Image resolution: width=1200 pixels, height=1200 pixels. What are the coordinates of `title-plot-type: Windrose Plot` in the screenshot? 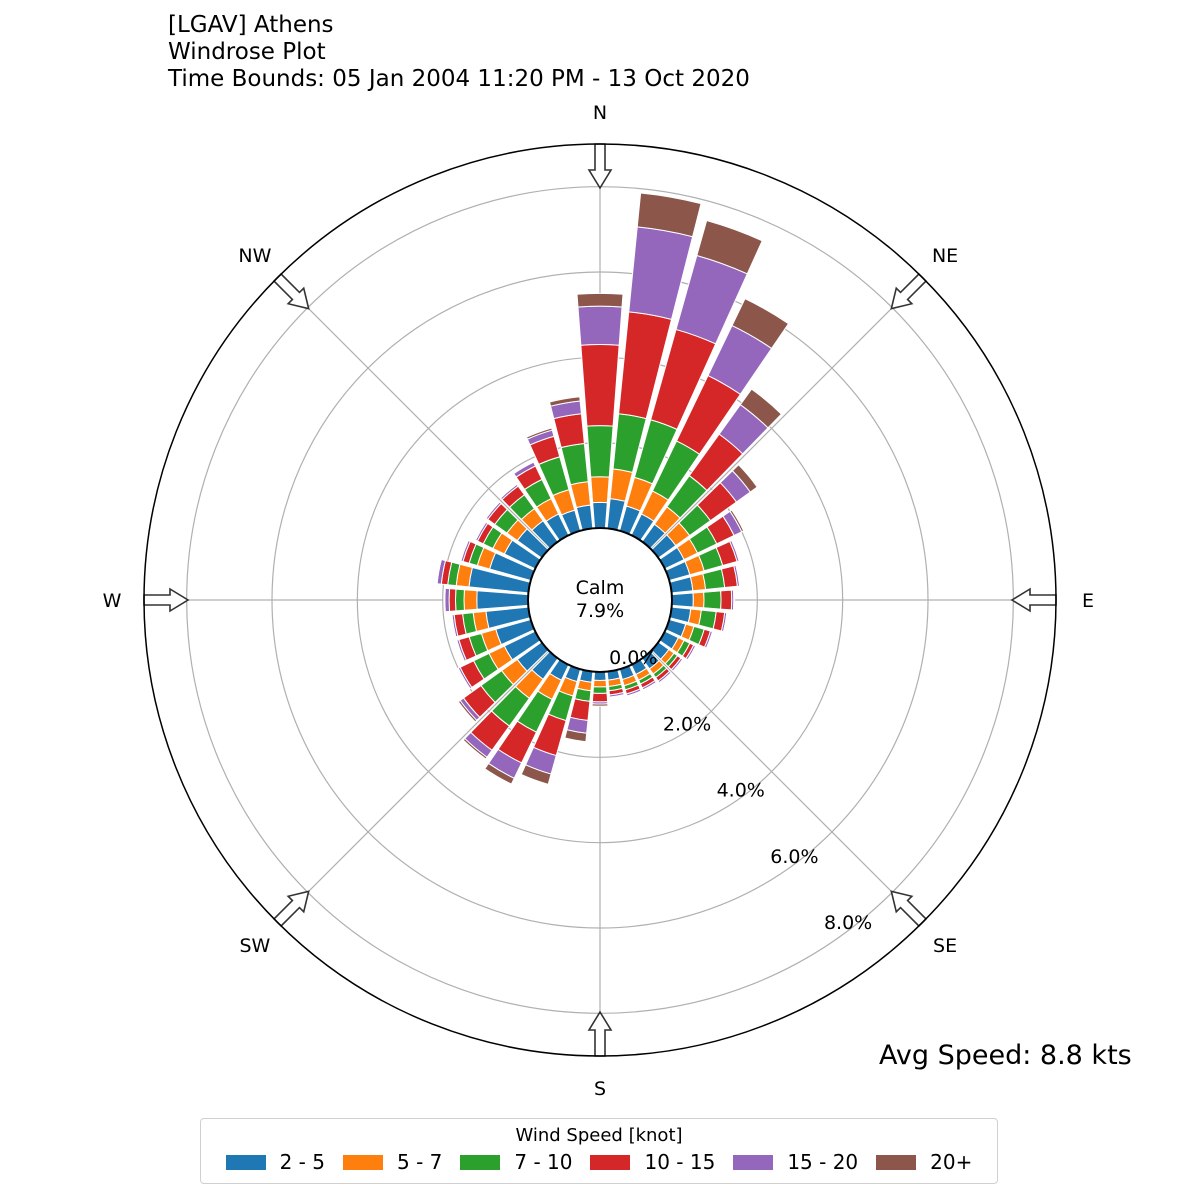 It's located at (247, 52).